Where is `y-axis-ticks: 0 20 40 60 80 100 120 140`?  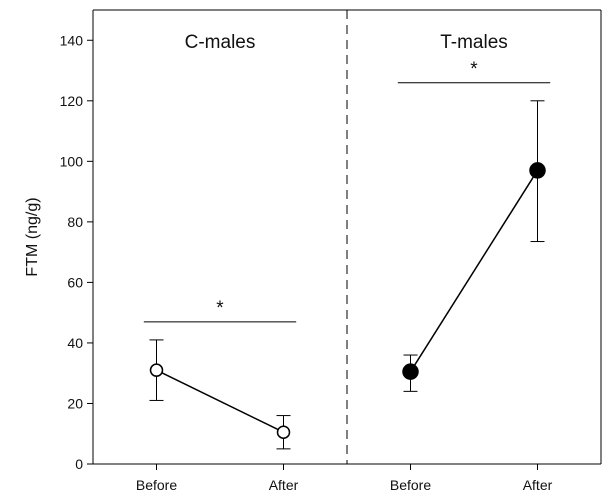 y-axis-ticks: 0 20 40 60 80 100 120 140 is located at coordinates (76, 252).